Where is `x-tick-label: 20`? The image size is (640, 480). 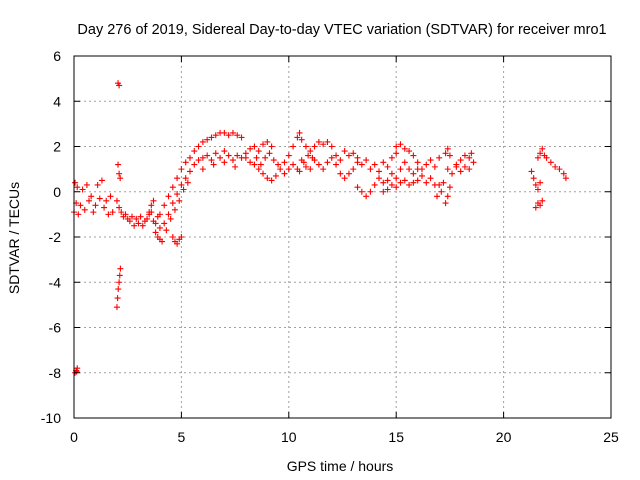
x-tick-label: 20 is located at coordinates (504, 437).